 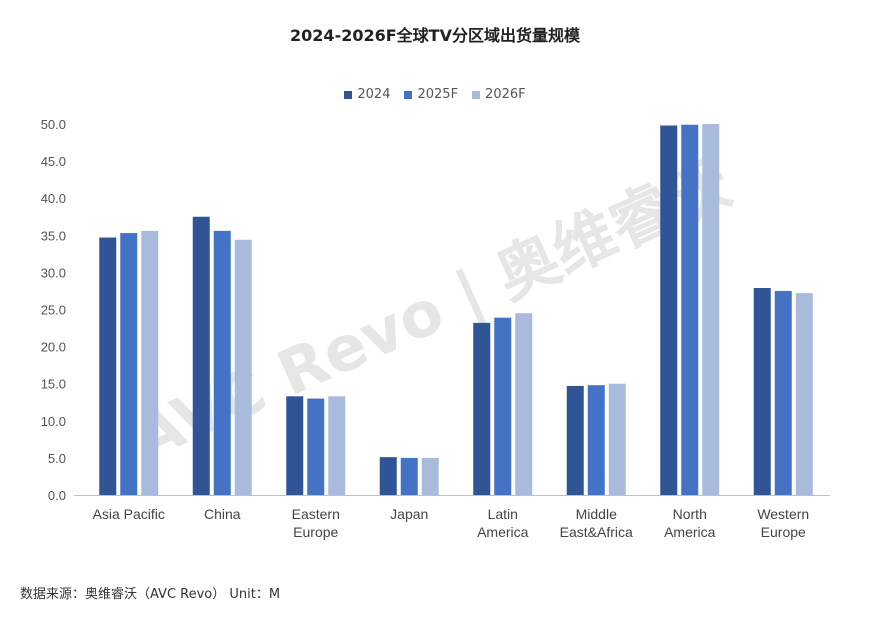 I want to click on y-tick-label: 30.0, so click(x=53, y=272).